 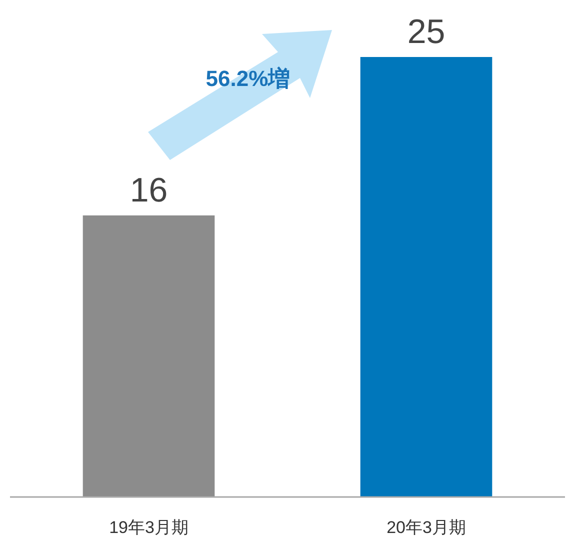 I want to click on data-label: 16, so click(x=149, y=190).